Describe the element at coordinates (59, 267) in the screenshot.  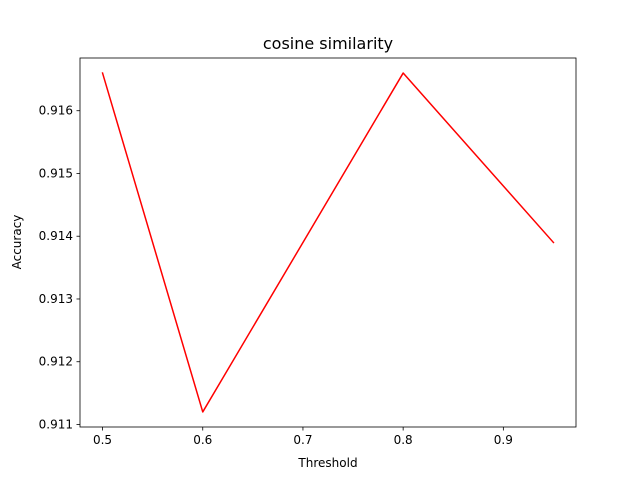
I see `y-axis: 0.911 0.912 0.913 0.914 0.915 0.916` at that location.